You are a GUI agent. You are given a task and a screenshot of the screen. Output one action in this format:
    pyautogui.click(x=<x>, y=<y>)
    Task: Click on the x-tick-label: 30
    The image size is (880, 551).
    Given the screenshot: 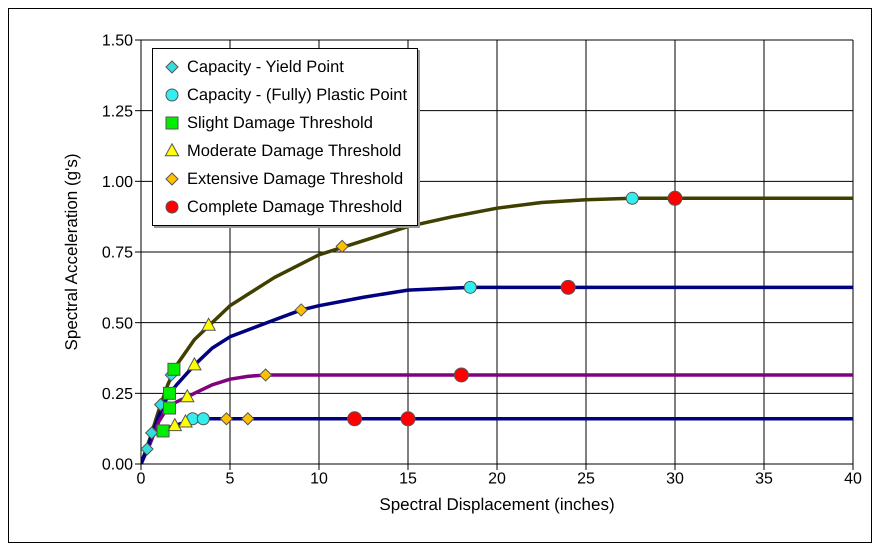 What is the action you would take?
    pyautogui.click(x=675, y=479)
    